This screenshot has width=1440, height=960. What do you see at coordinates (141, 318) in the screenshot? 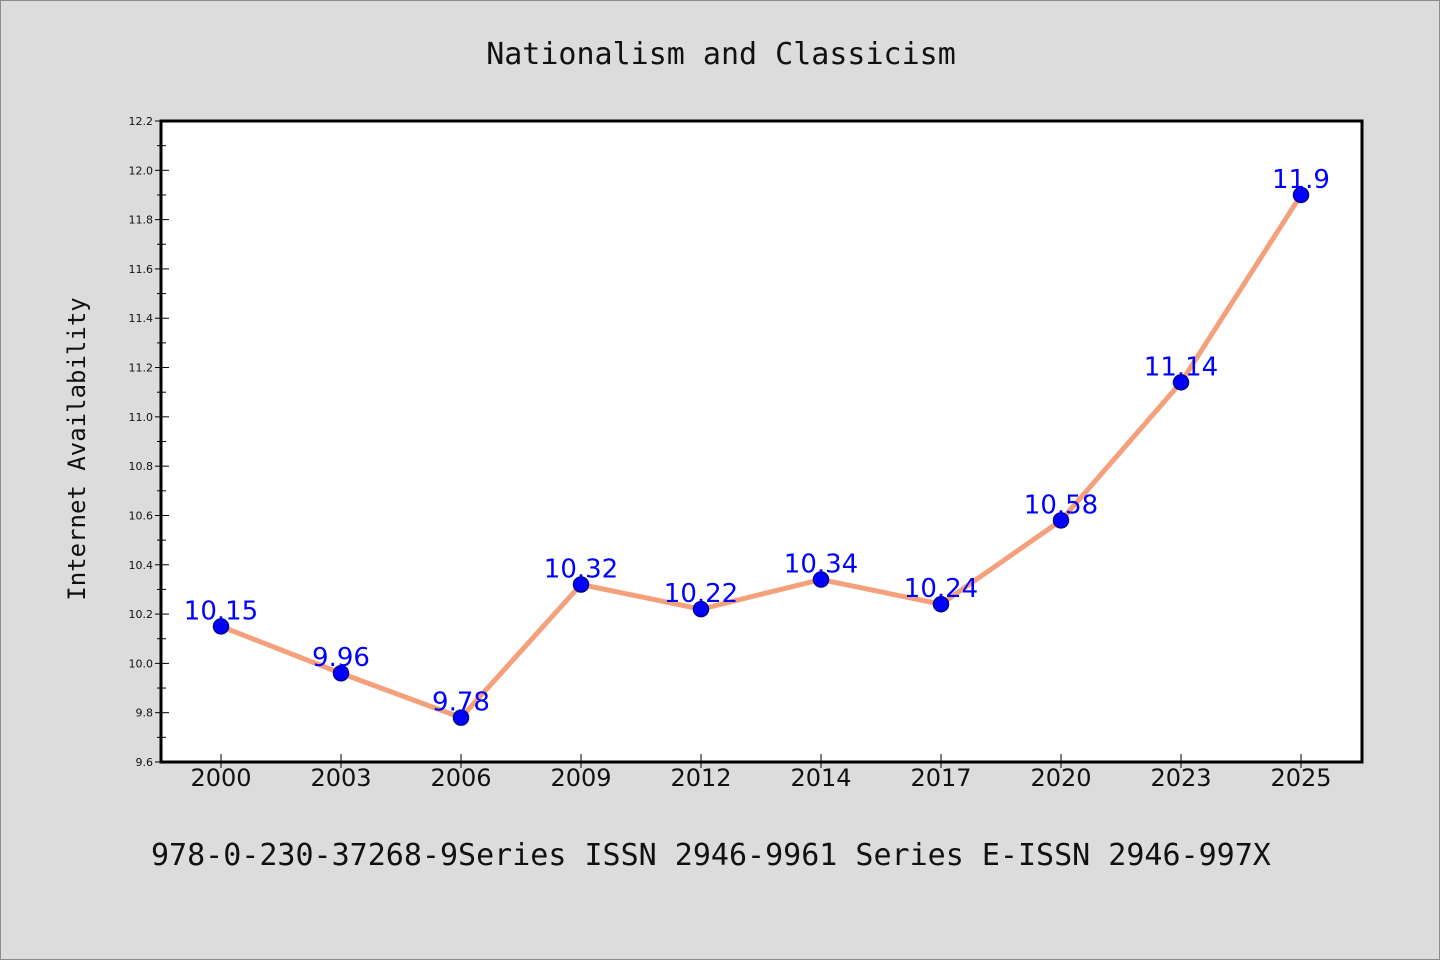
I see `y-tick-label: 11.4` at bounding box center [141, 318].